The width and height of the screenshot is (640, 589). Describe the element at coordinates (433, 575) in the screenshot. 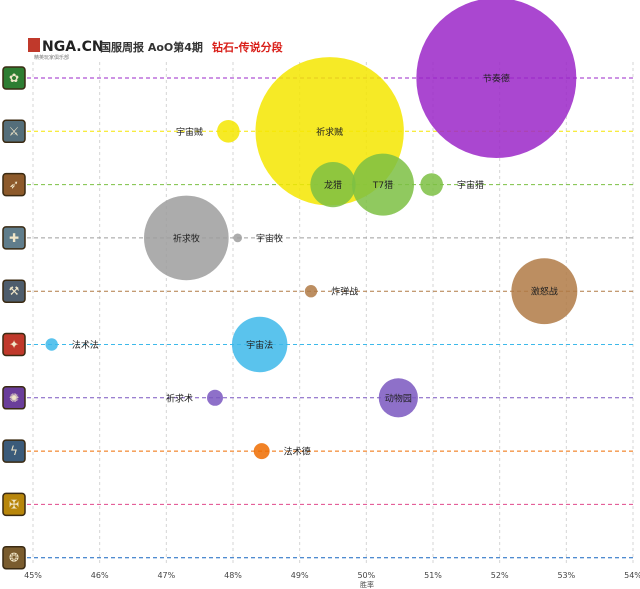

I see `x-tick-label: 51%` at that location.